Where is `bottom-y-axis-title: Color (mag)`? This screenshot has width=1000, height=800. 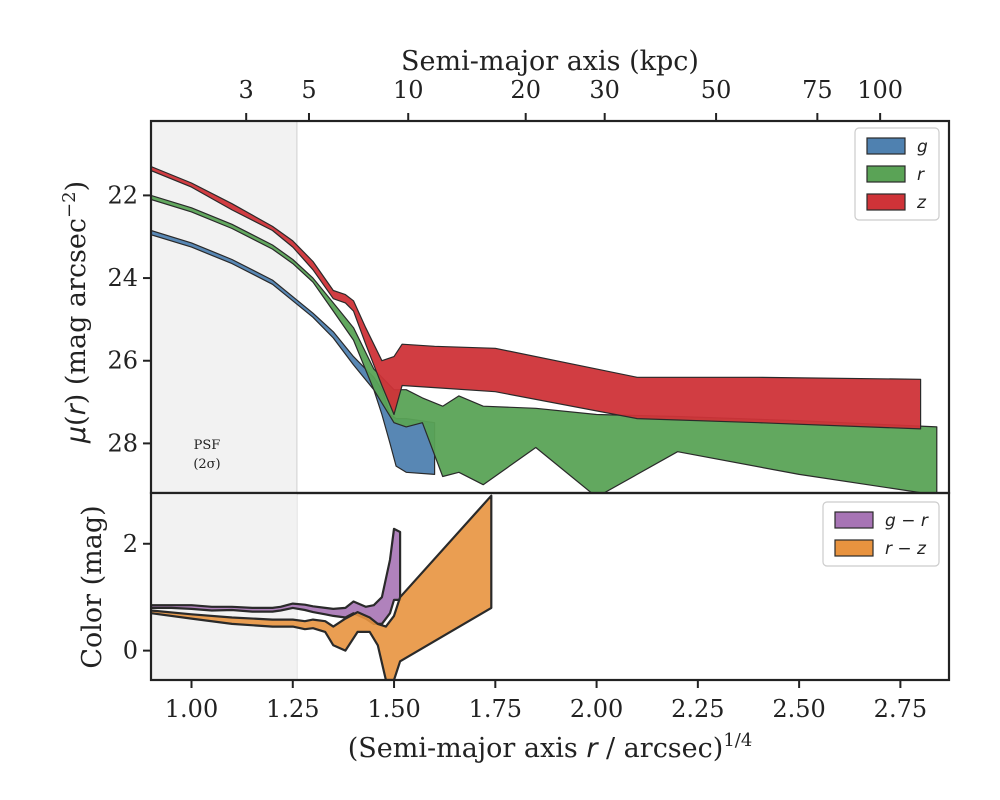 bottom-y-axis-title: Color (mag) is located at coordinates (92, 586).